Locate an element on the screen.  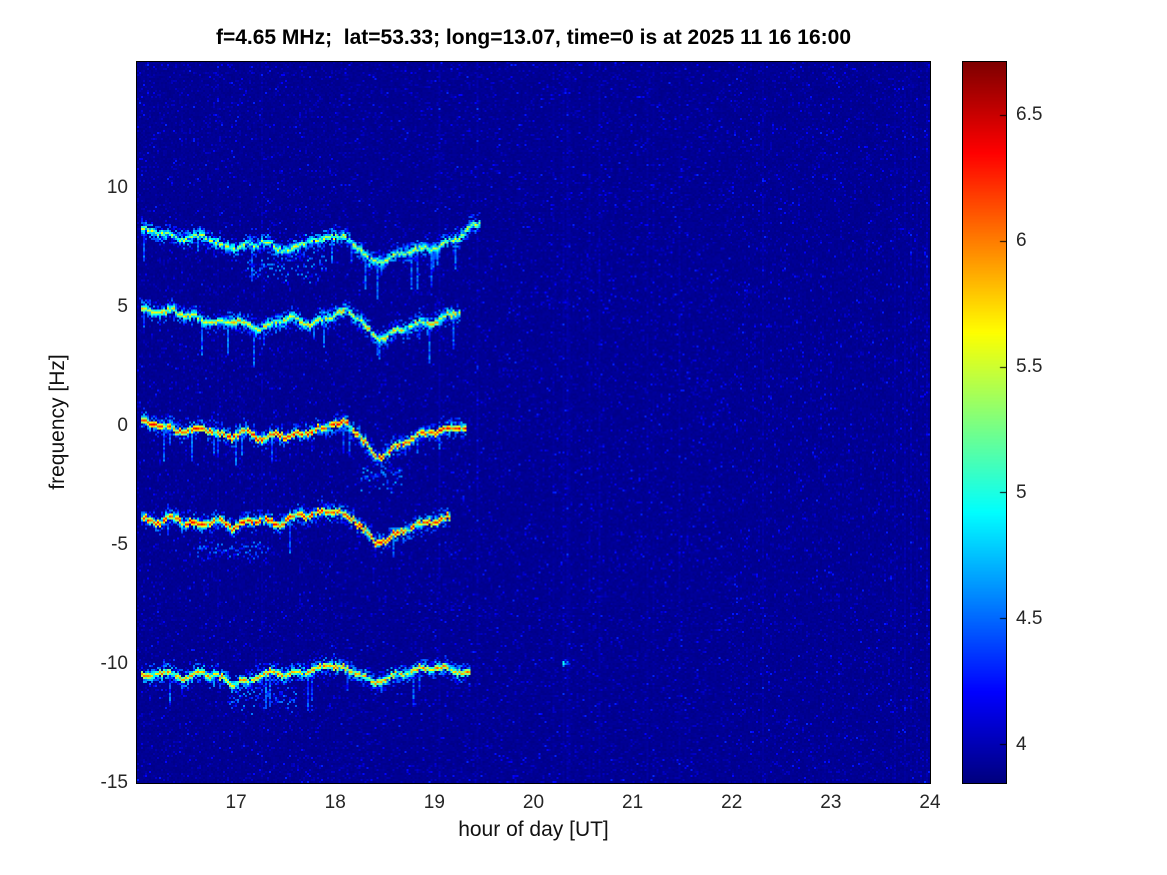
colorbar-tick-label: 4.5 is located at coordinates (1029, 619).